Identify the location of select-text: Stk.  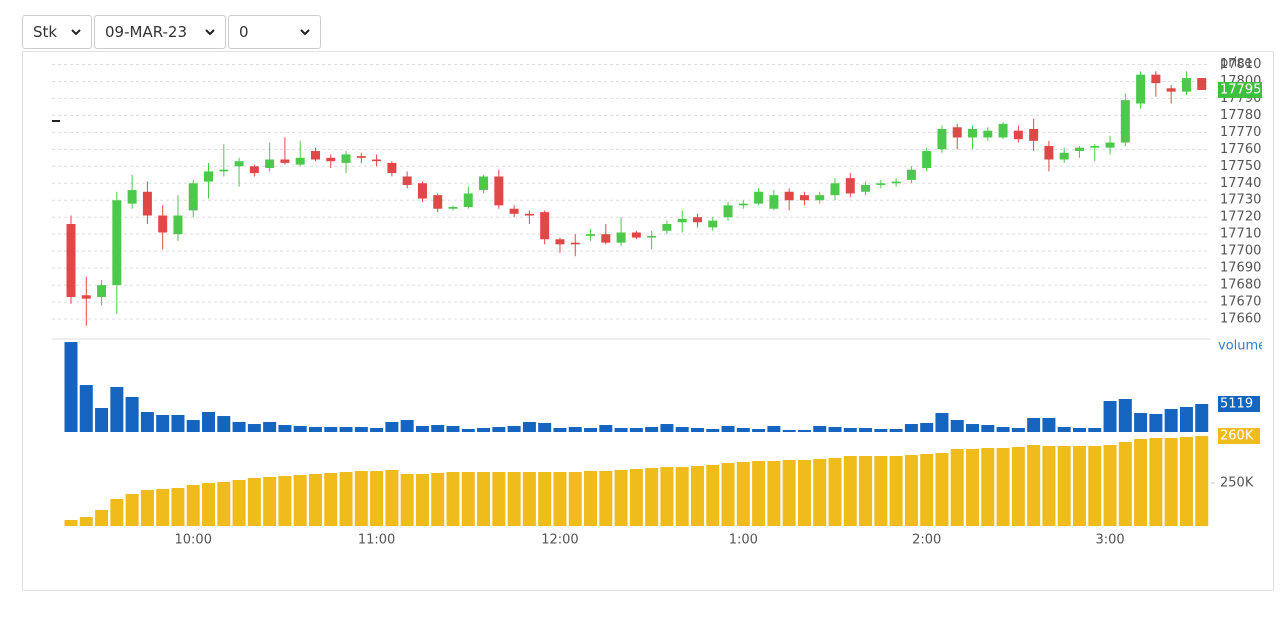
(45, 32).